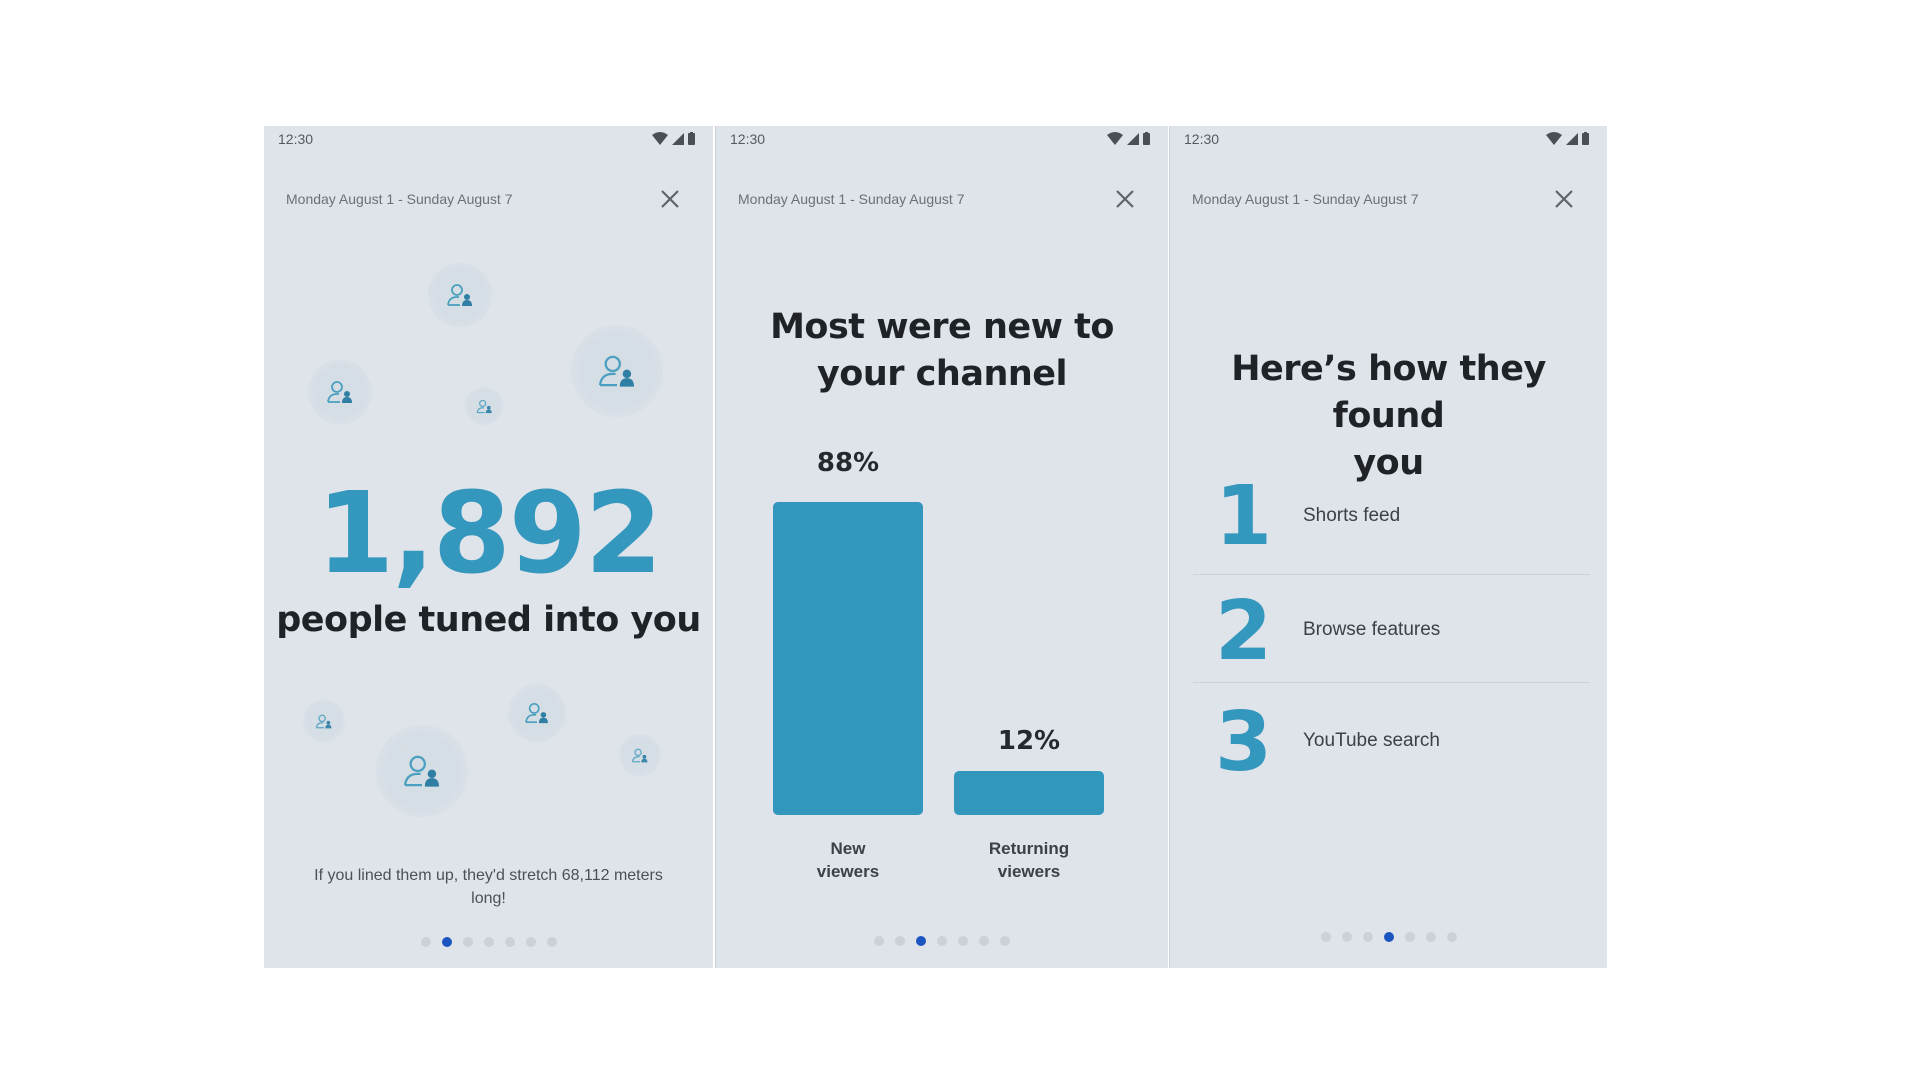 Image resolution: width=1920 pixels, height=1080 pixels. I want to click on source-row: 2 Browse features, so click(1391, 636).